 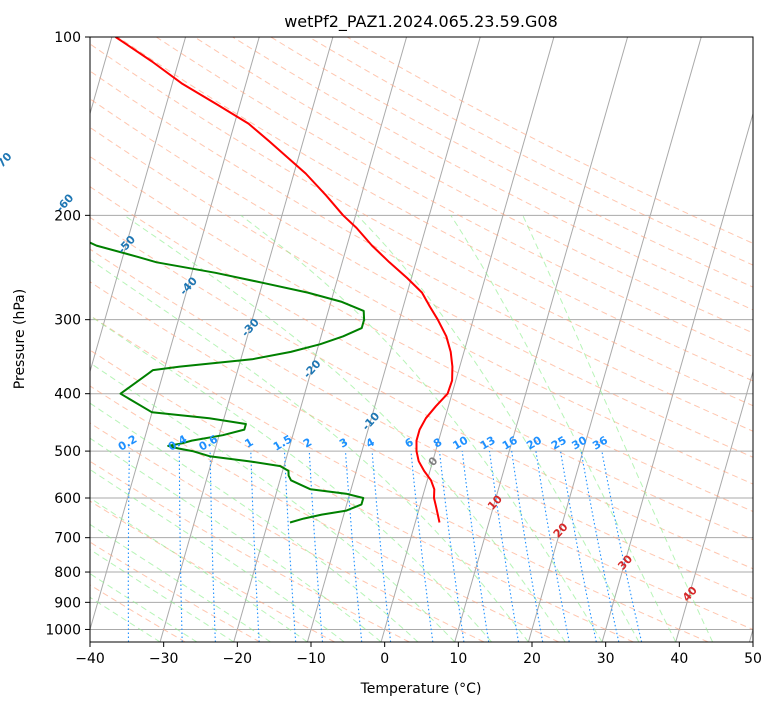 I want to click on y-tick-label: 700, so click(x=67, y=539).